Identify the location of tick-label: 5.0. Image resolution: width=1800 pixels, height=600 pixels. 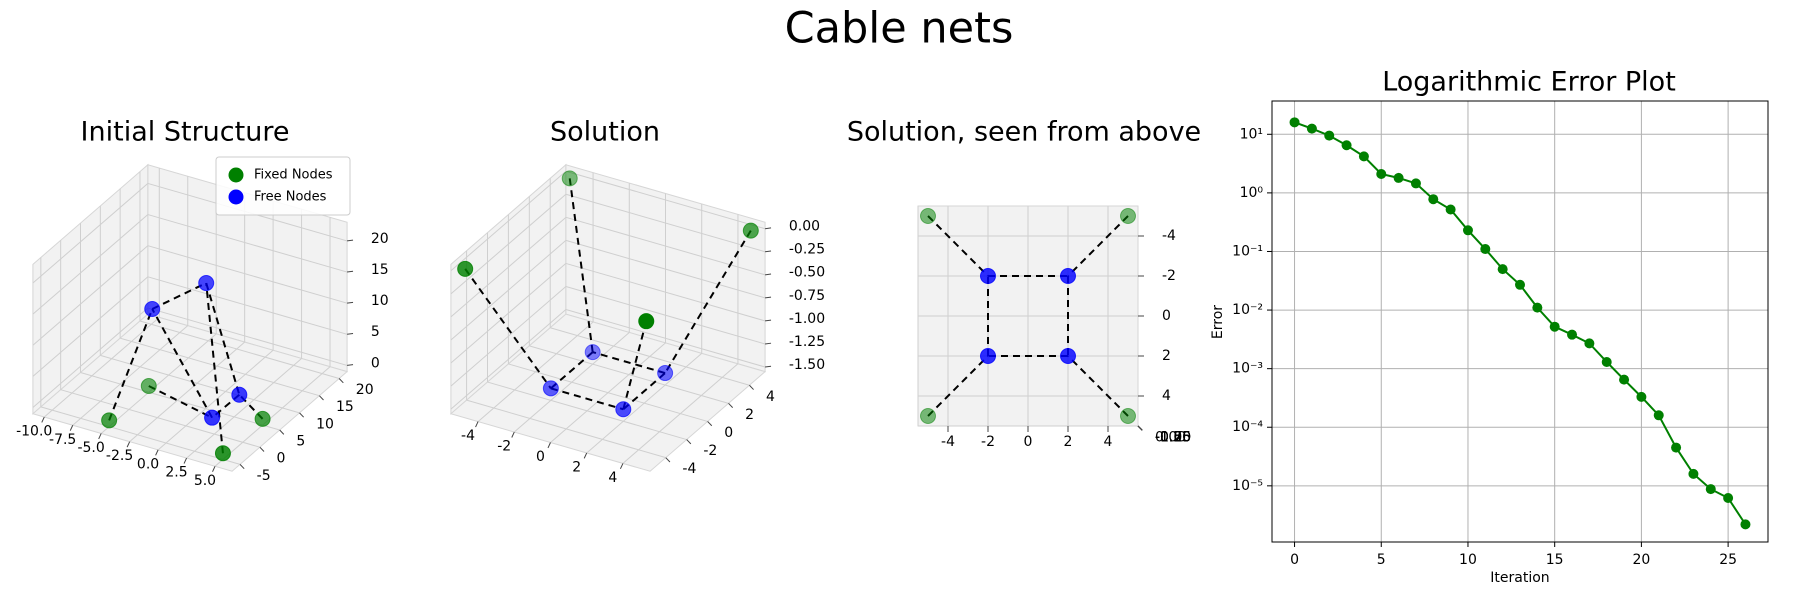
(205, 481).